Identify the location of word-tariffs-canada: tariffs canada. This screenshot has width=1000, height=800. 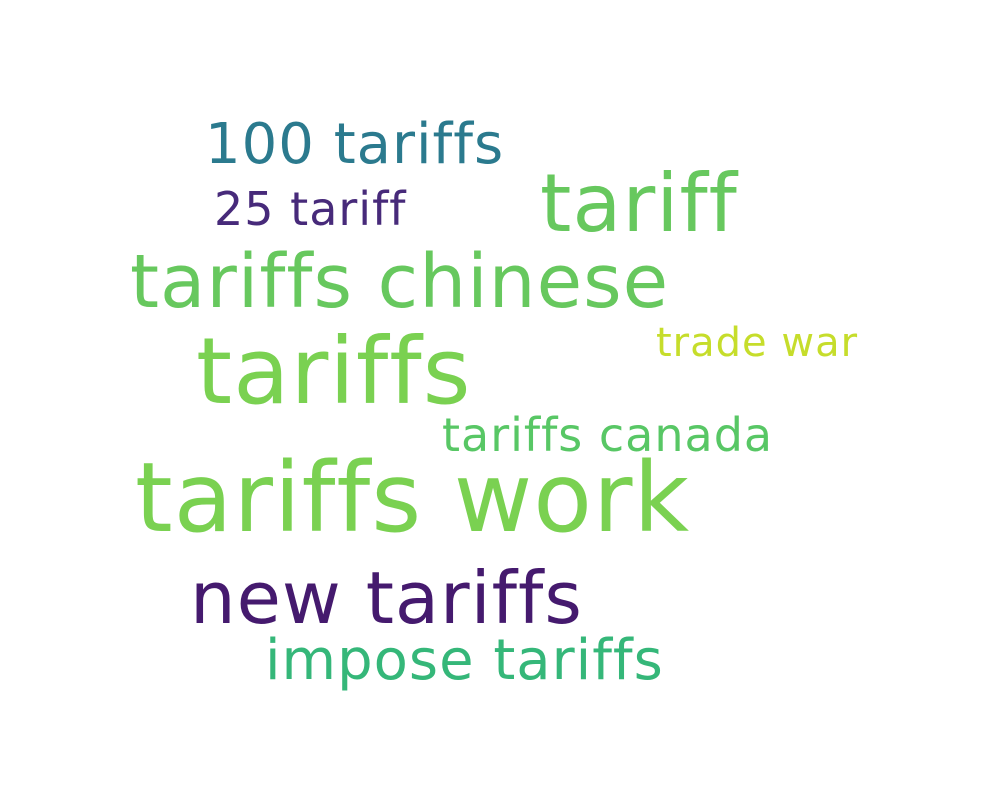
(608, 435).